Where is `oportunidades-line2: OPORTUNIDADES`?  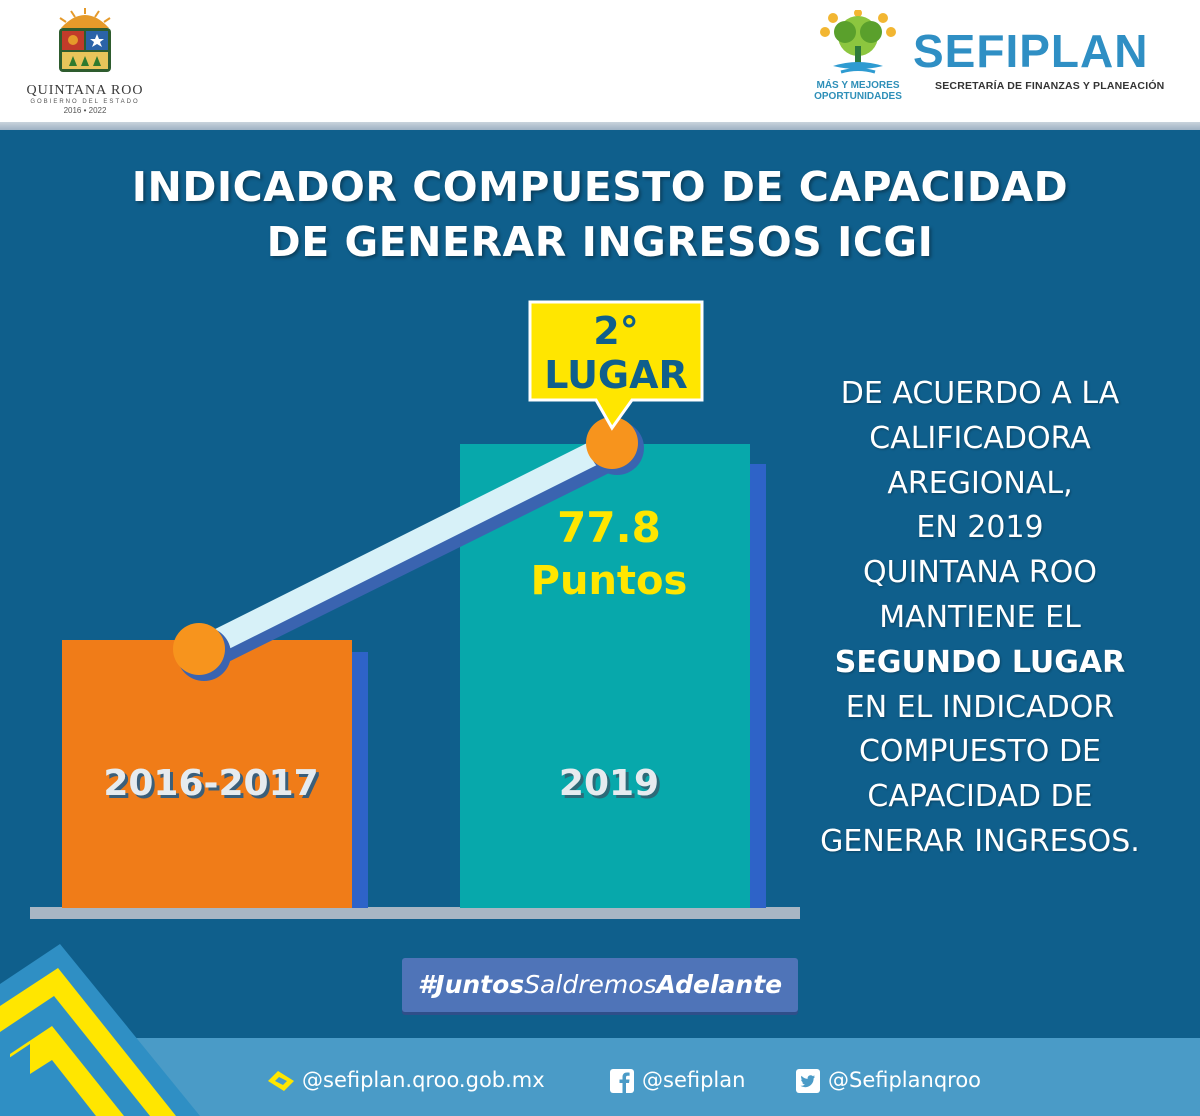 oportunidades-line2: OPORTUNIDADES is located at coordinates (858, 96).